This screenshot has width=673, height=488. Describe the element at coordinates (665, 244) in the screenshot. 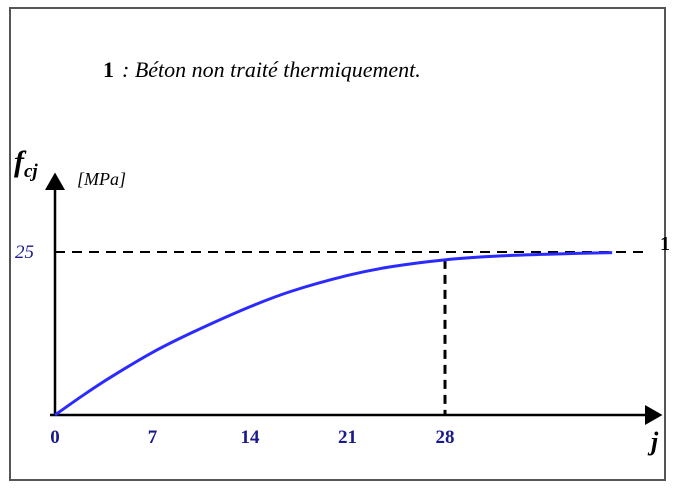

I see `series-label: 1` at that location.